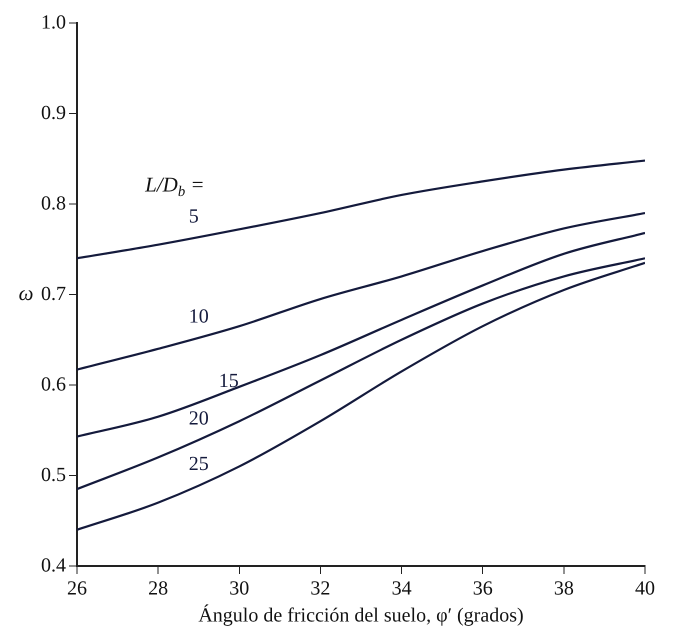 The width and height of the screenshot is (673, 640). Describe the element at coordinates (228, 381) in the screenshot. I see `series-label: 15` at that location.